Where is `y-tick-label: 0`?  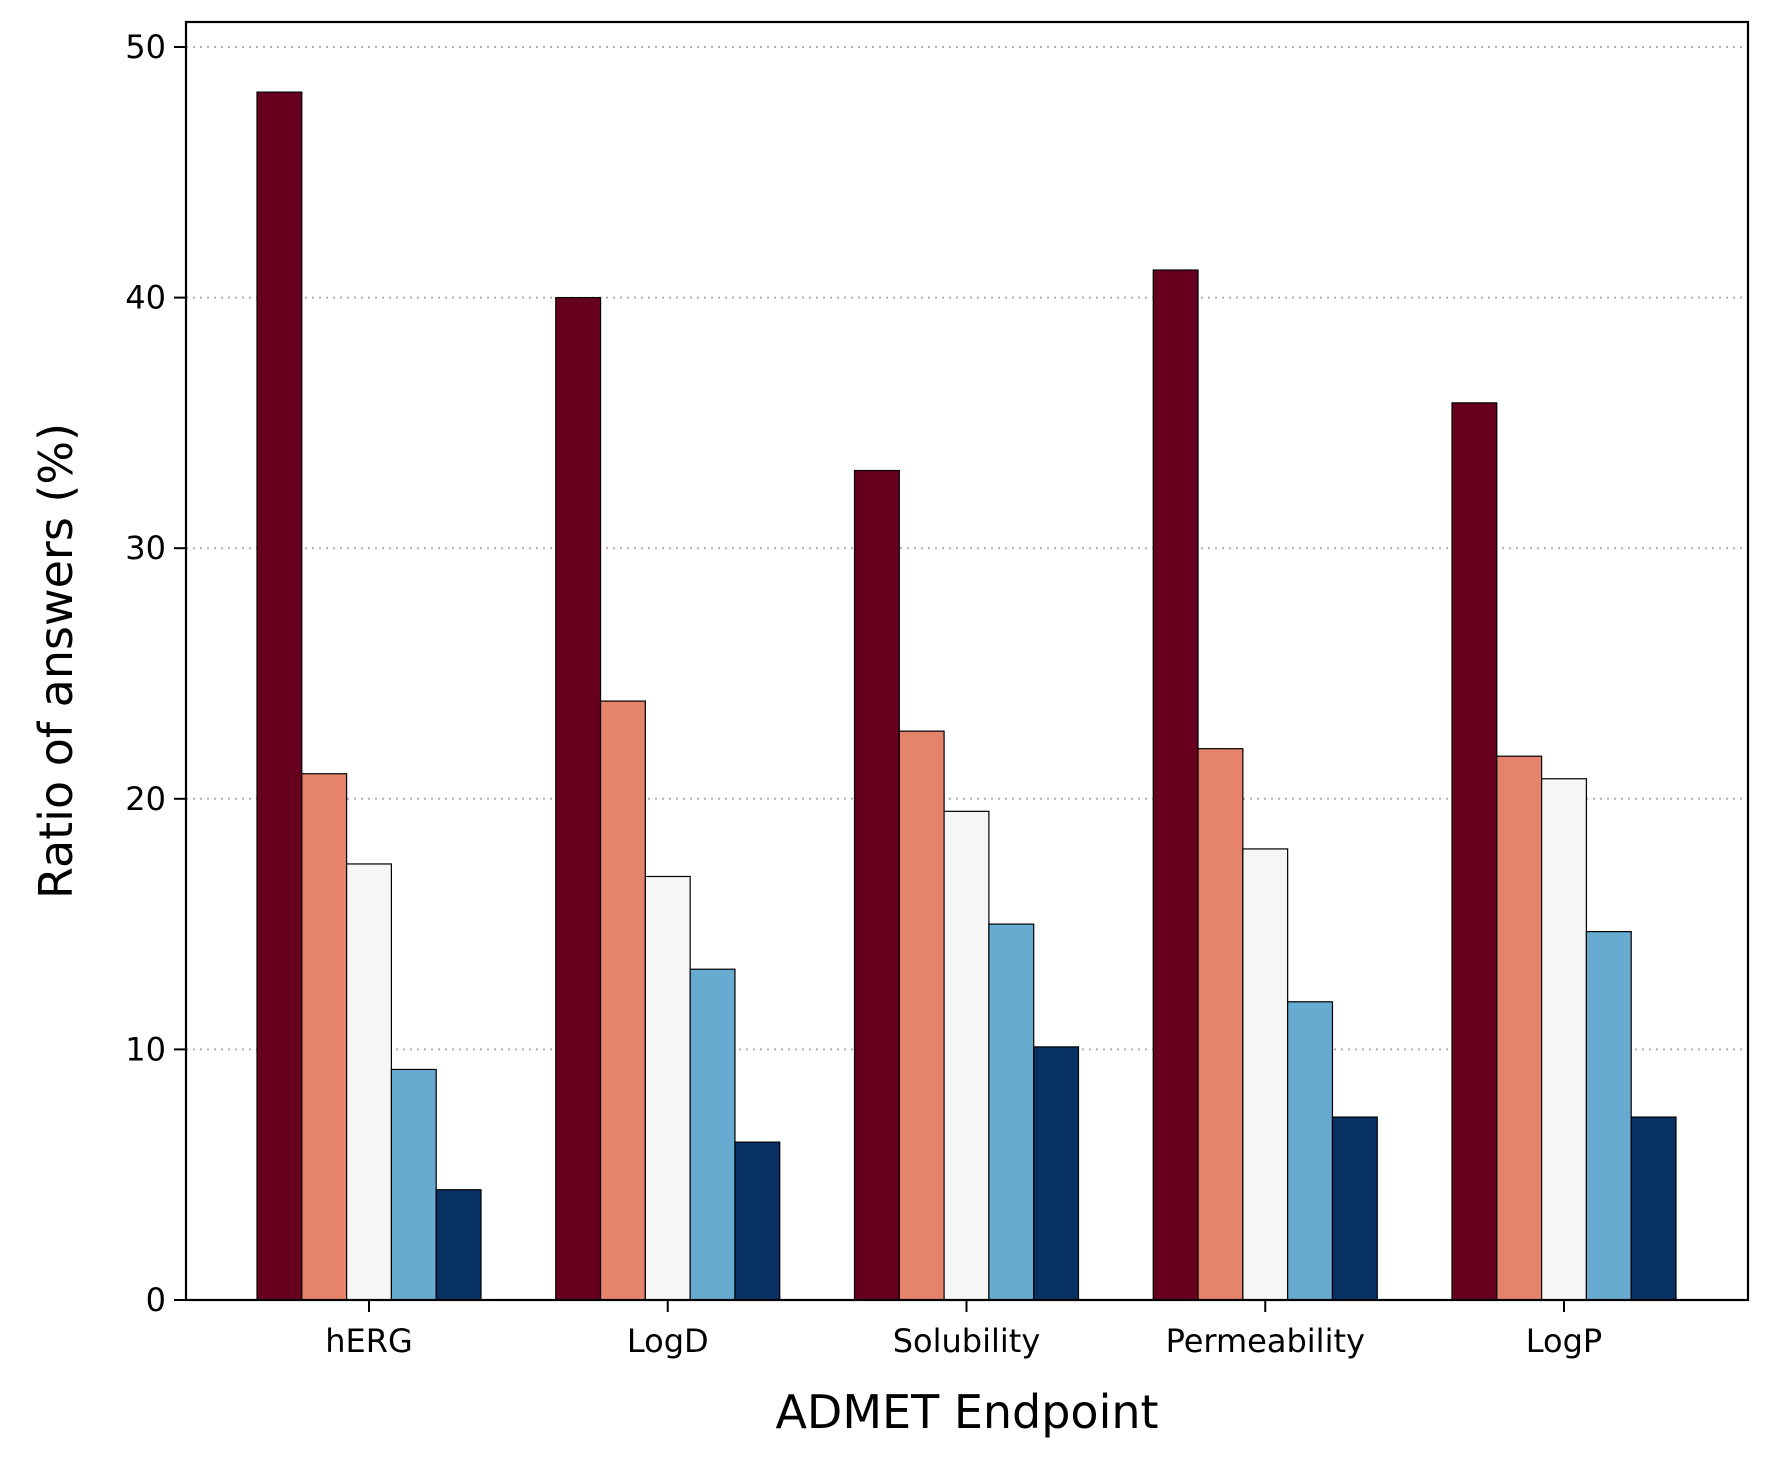 y-tick-label: 0 is located at coordinates (156, 1300).